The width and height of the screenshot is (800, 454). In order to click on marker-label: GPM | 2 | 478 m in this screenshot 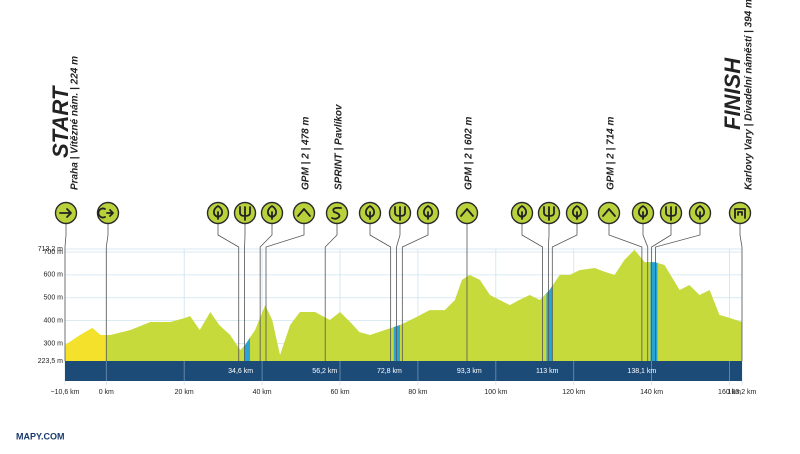, I will do `click(306, 153)`.